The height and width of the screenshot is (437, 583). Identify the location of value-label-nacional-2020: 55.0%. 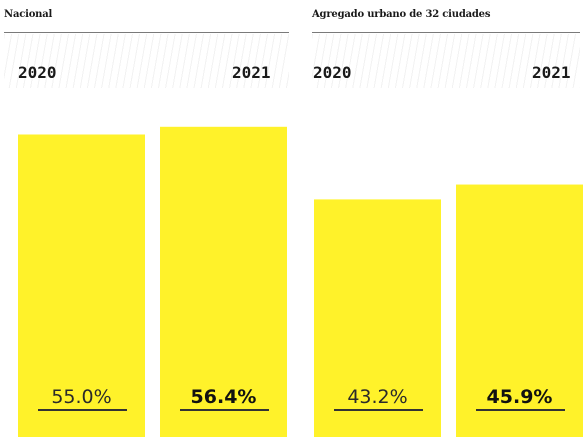
(81, 397).